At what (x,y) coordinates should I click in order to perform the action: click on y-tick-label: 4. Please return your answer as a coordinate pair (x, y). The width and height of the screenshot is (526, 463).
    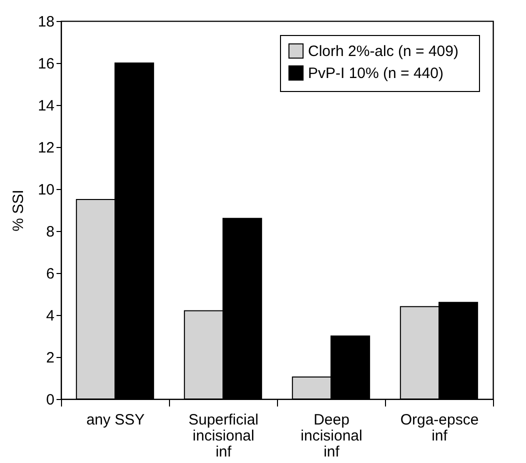
    Looking at the image, I should click on (50, 316).